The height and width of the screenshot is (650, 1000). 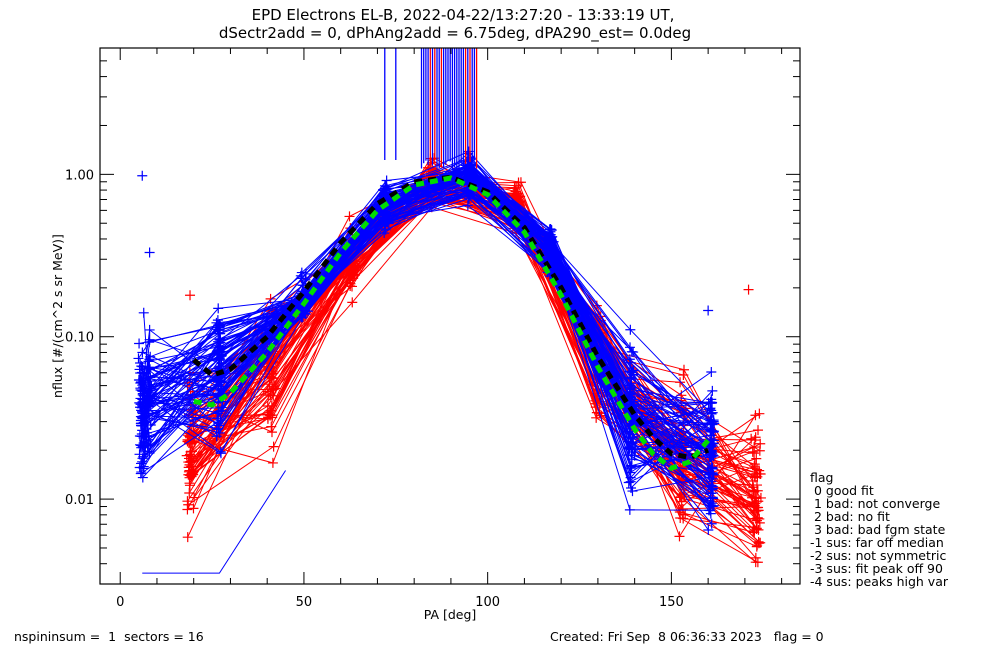 What do you see at coordinates (850, 516) in the screenshot?
I see `legend-entry: 2 bad: no fit` at bounding box center [850, 516].